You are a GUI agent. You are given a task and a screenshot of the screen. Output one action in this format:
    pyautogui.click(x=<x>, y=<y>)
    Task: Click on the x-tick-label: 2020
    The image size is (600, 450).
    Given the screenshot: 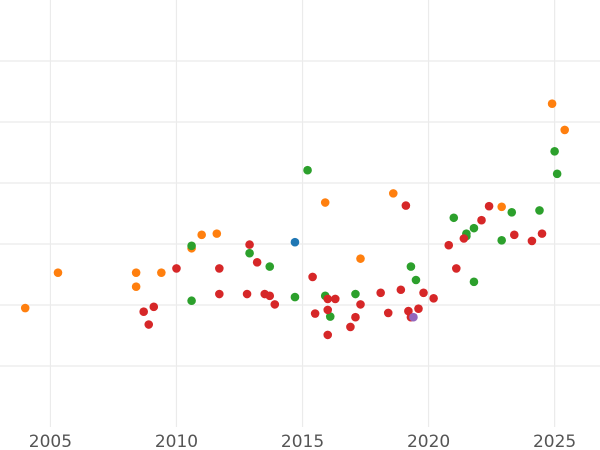 What is the action you would take?
    pyautogui.click(x=428, y=441)
    